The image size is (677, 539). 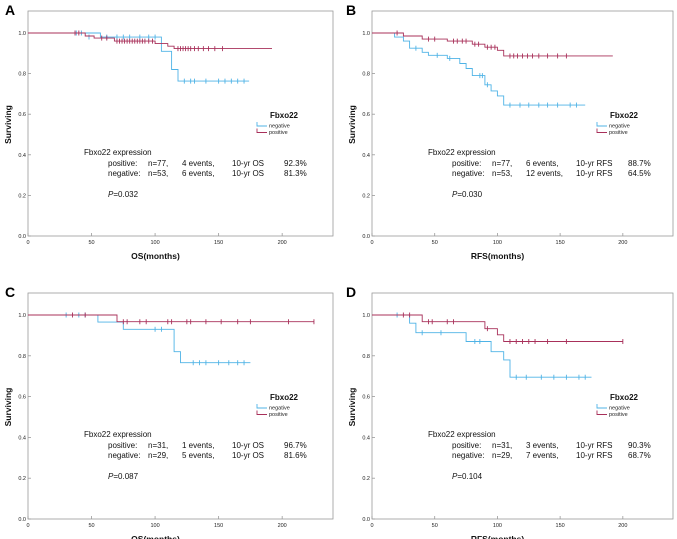 I want to click on annotation-cell: 1 events,, so click(x=198, y=445).